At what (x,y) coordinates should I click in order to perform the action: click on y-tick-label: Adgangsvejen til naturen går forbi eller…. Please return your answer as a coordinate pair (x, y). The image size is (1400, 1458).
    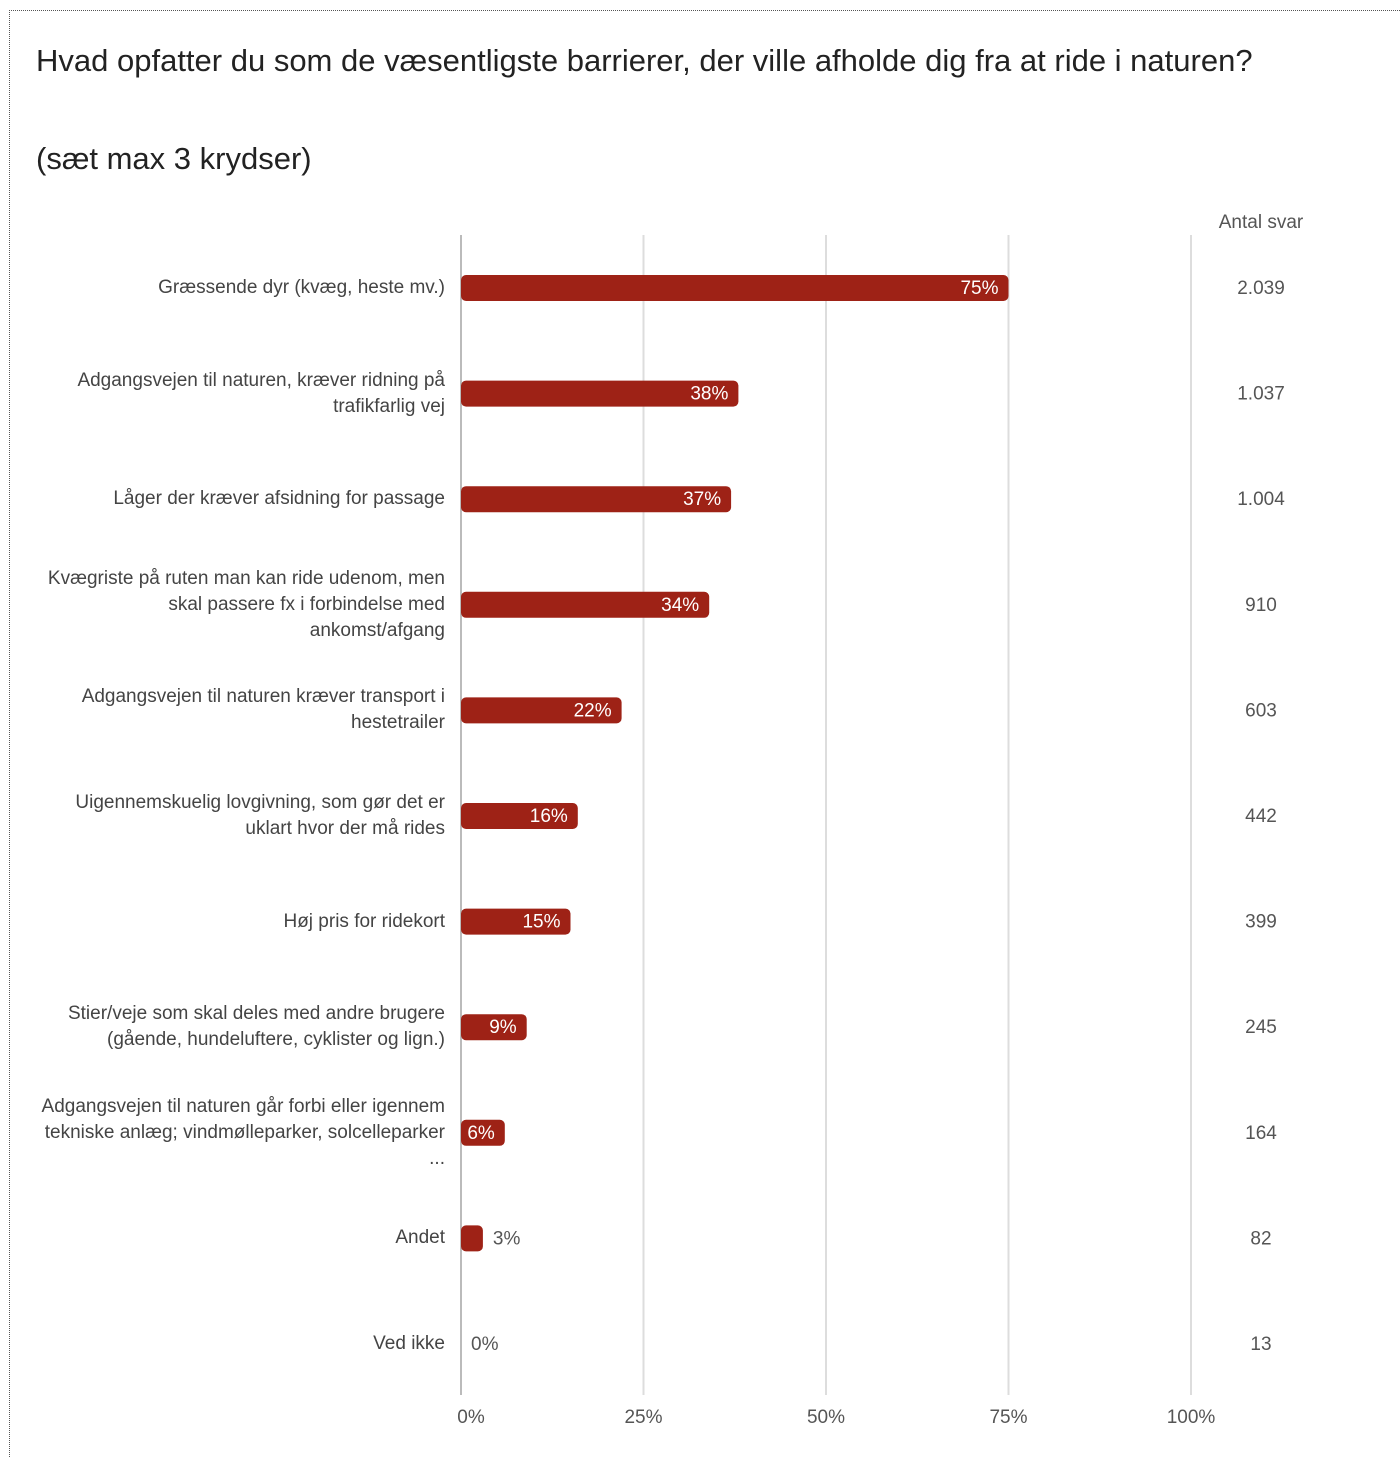
    Looking at the image, I should click on (243, 1132).